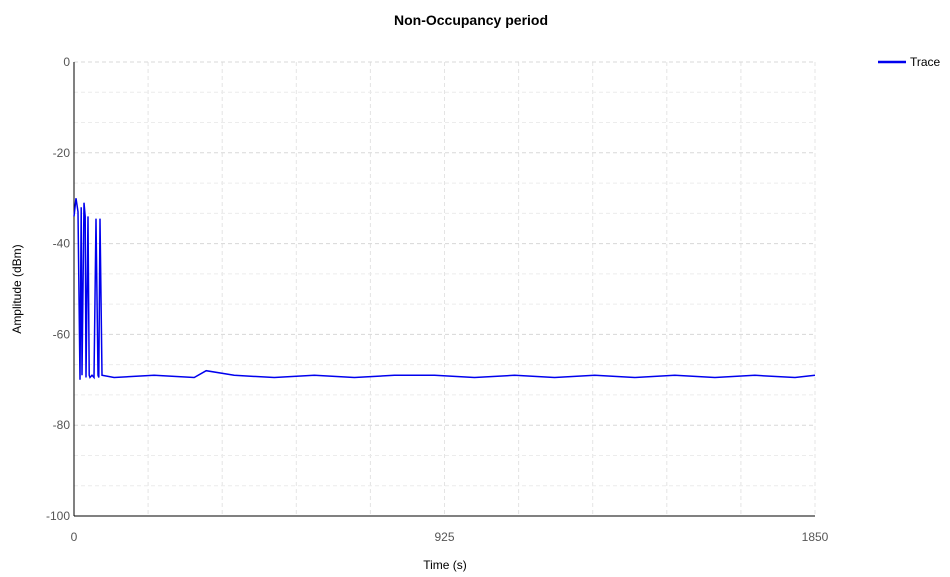  I want to click on x-tick-label: 0, so click(74, 537).